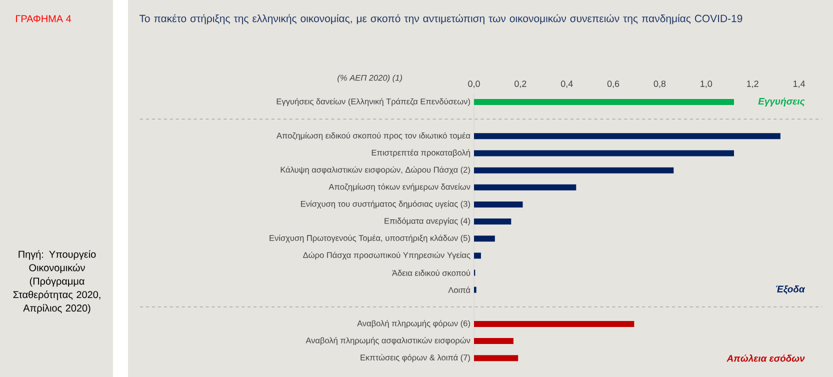 The image size is (833, 377). Describe the element at coordinates (566, 84) in the screenshot. I see `x-tick-label: 0,4` at that location.